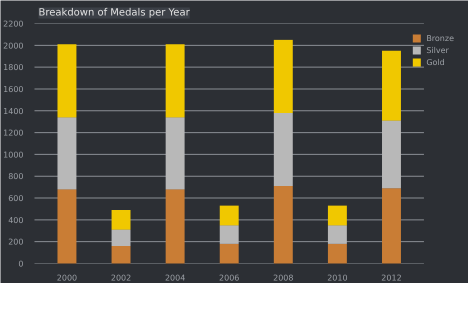  Describe the element at coordinates (391, 278) in the screenshot. I see `x-tick-label: 2012` at that location.